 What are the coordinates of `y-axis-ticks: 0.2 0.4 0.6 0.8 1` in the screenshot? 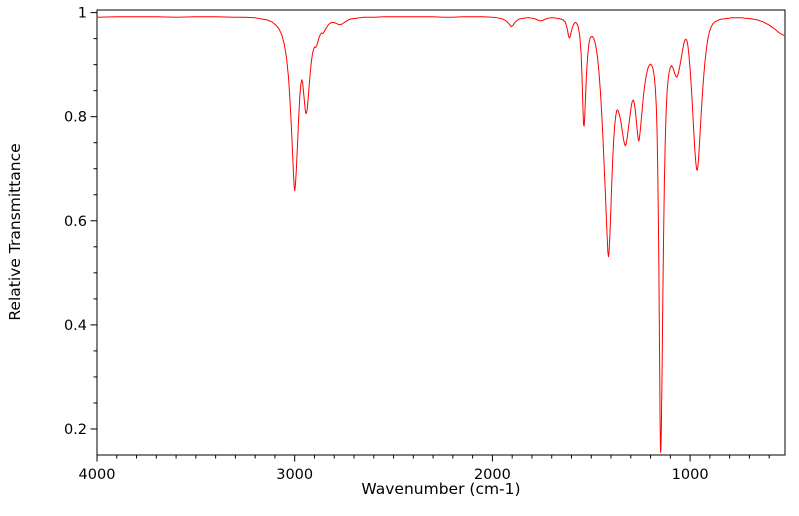 It's located at (80, 222).